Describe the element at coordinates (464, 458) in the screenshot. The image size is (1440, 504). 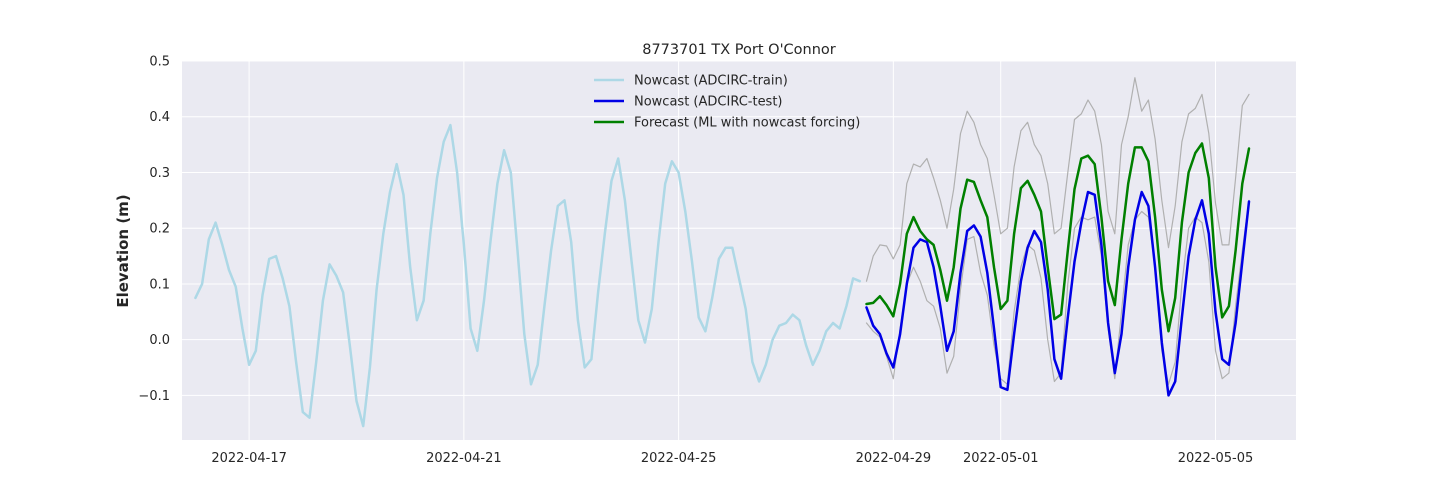
I see `x-tick-label: 2022-04-21` at that location.